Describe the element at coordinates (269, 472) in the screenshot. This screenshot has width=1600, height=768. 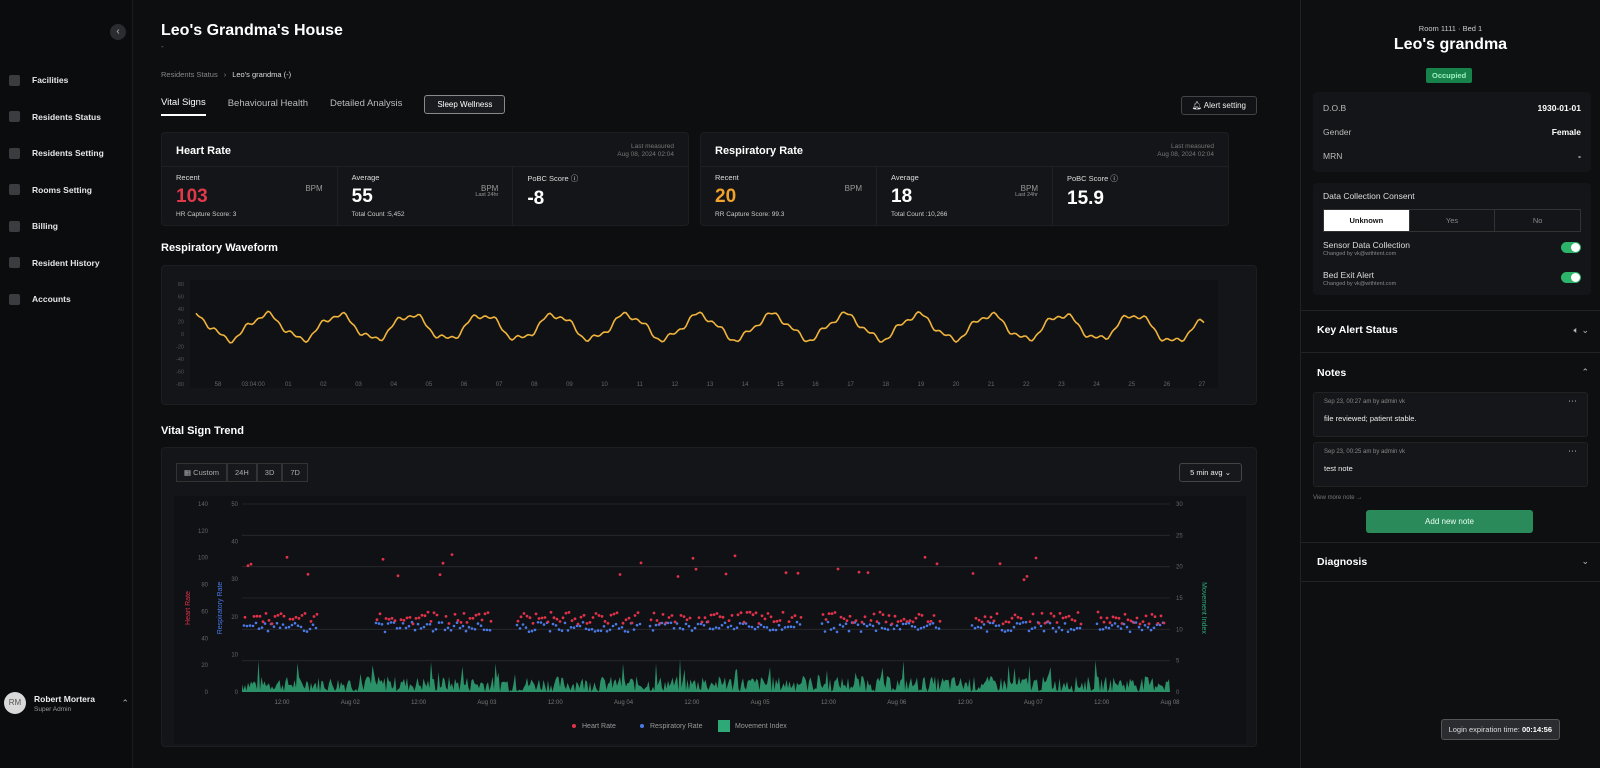
I see `range-3d-button: 3D` at that location.